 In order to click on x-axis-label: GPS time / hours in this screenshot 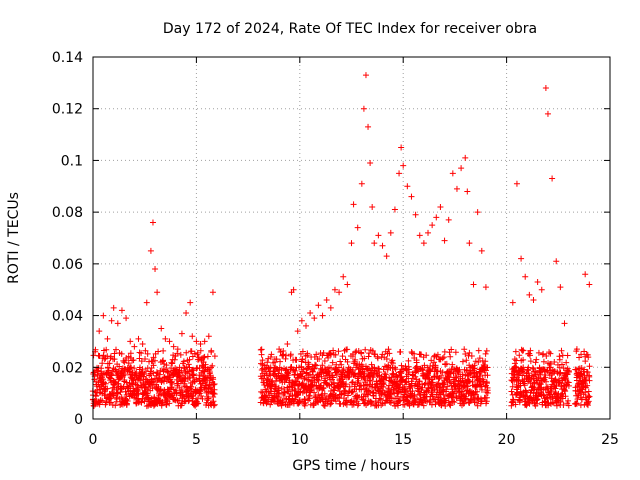, I will do `click(350, 466)`.